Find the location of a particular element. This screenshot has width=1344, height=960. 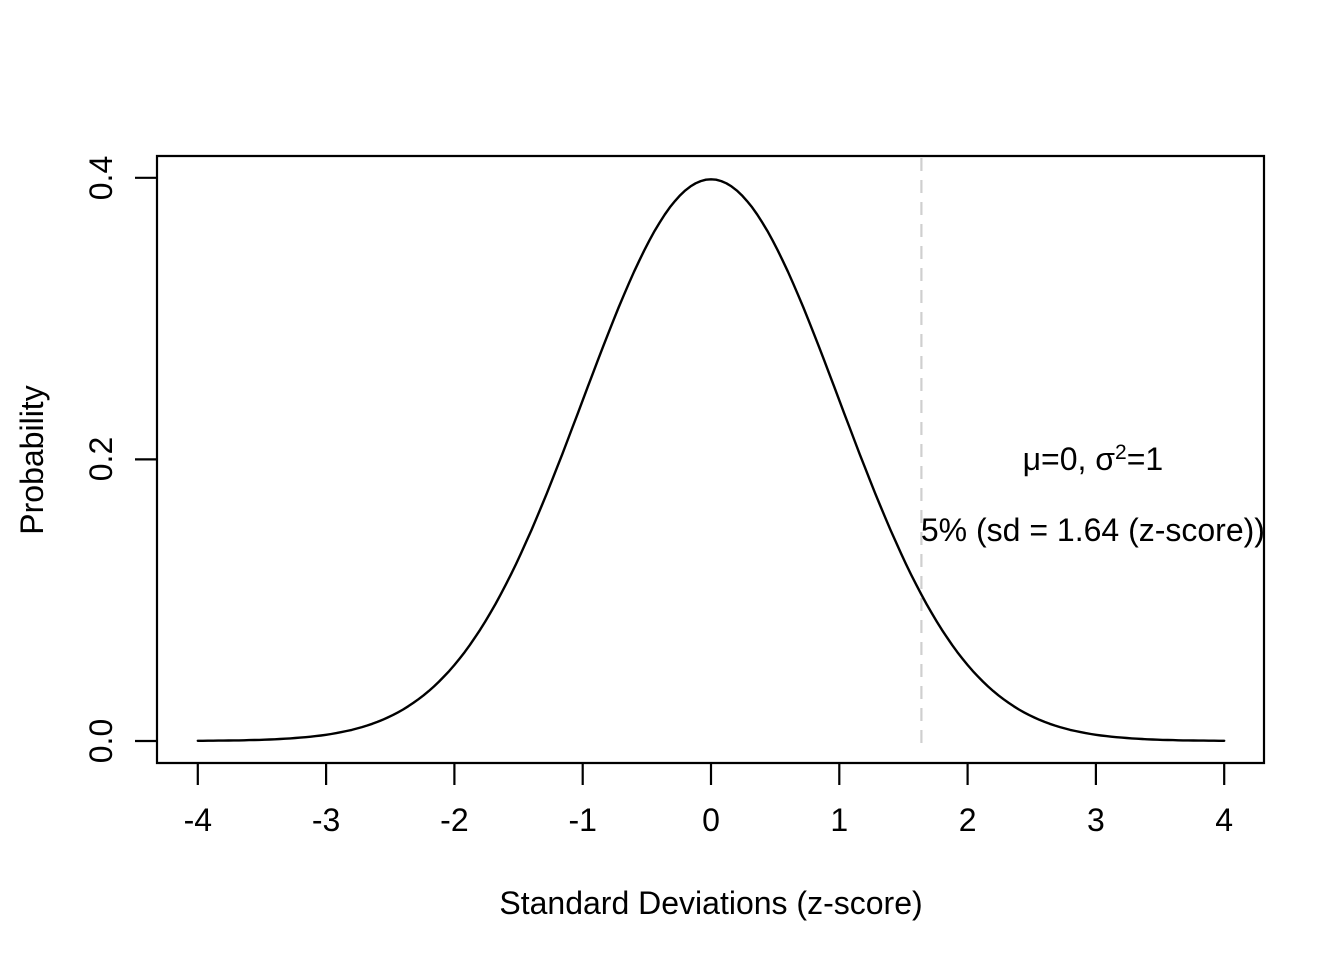

x-tick-label: 2 is located at coordinates (967, 820).